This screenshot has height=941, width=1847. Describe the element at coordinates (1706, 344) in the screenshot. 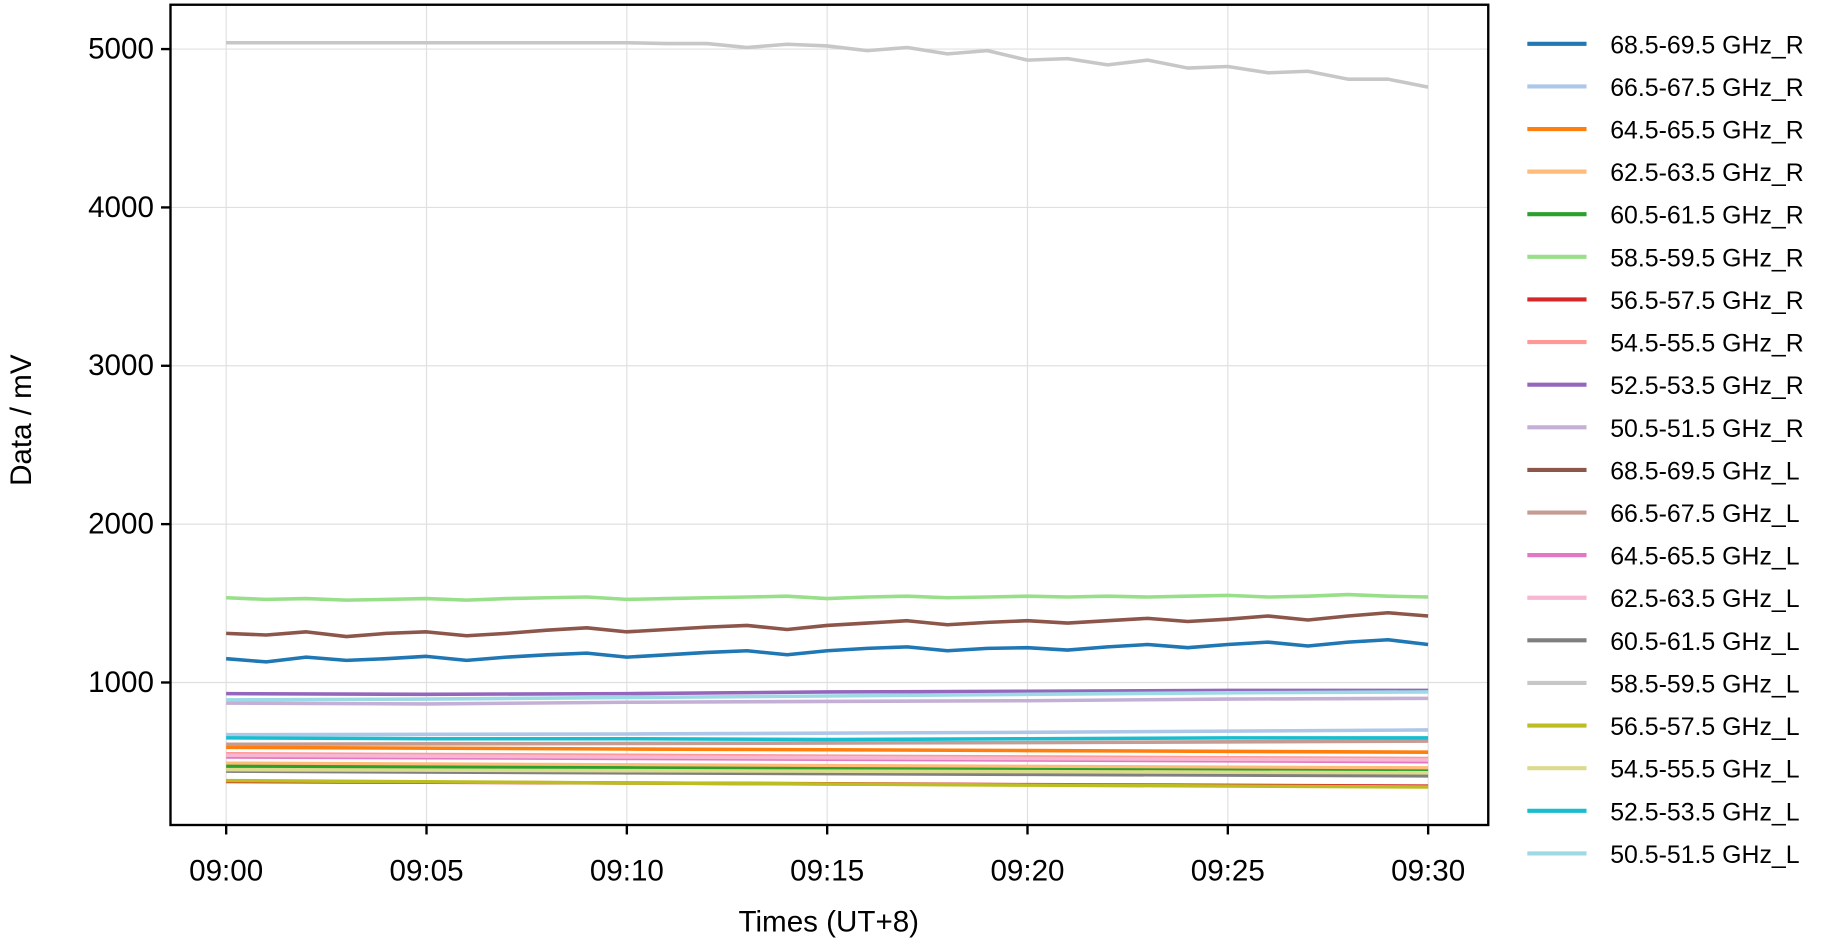

I see `legend-label: 54.5-55.5 GHz_R` at that location.